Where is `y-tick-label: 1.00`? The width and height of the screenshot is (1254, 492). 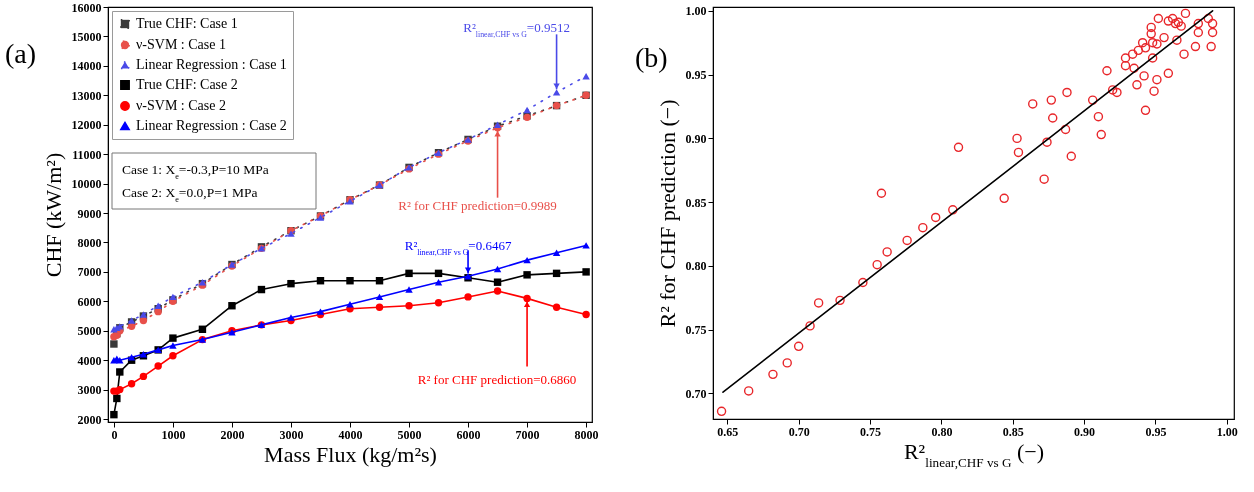
y-tick-label: 1.00 is located at coordinates (696, 11).